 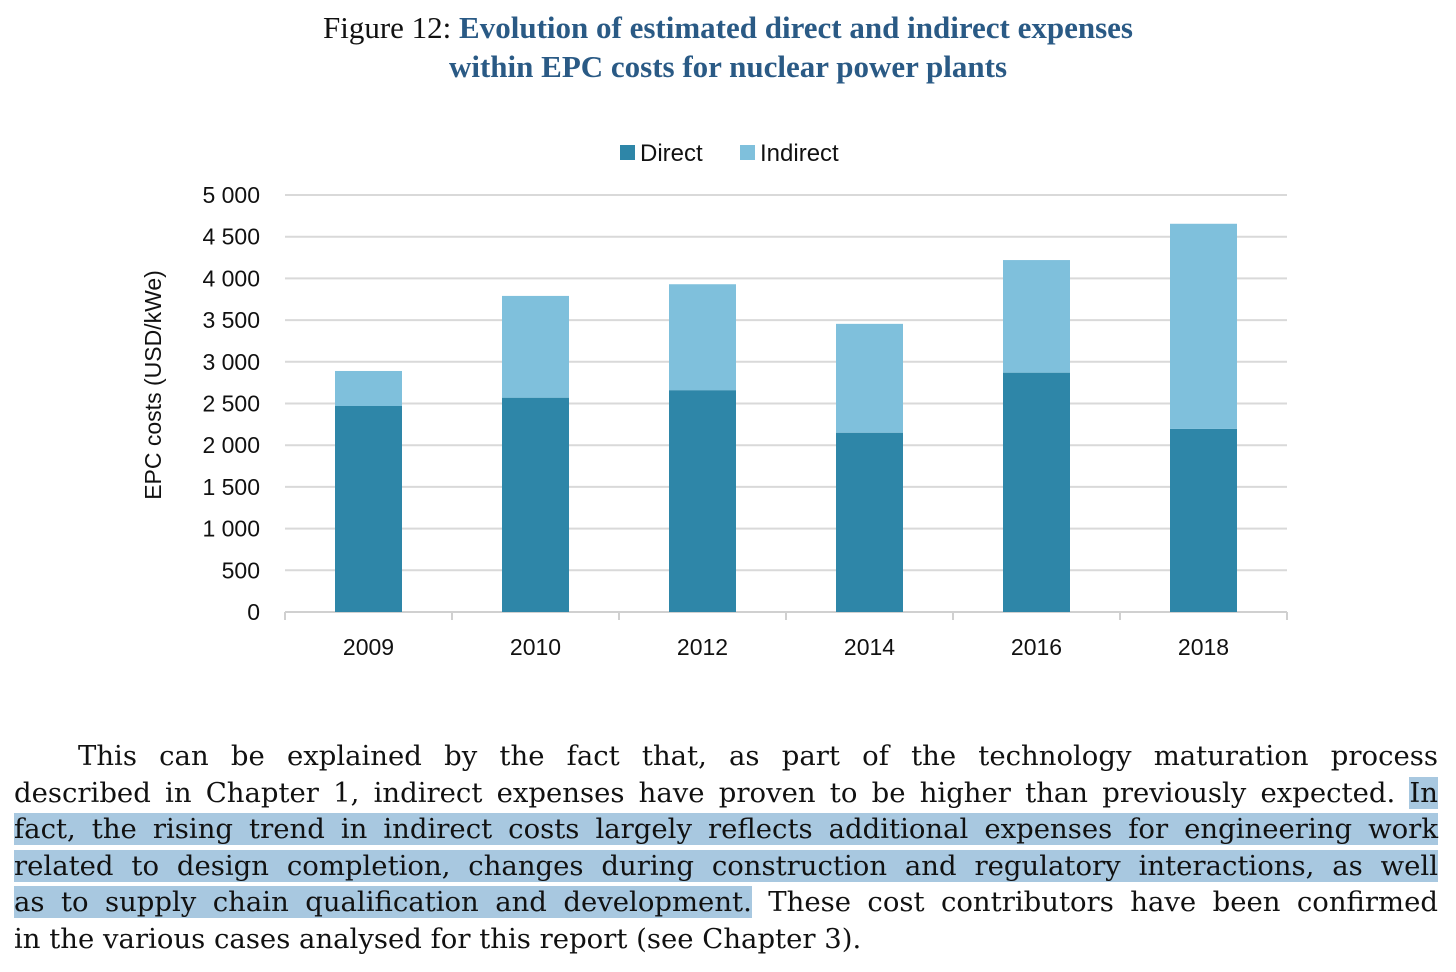 I want to click on x-tick-label: 2009, so click(x=368, y=647).